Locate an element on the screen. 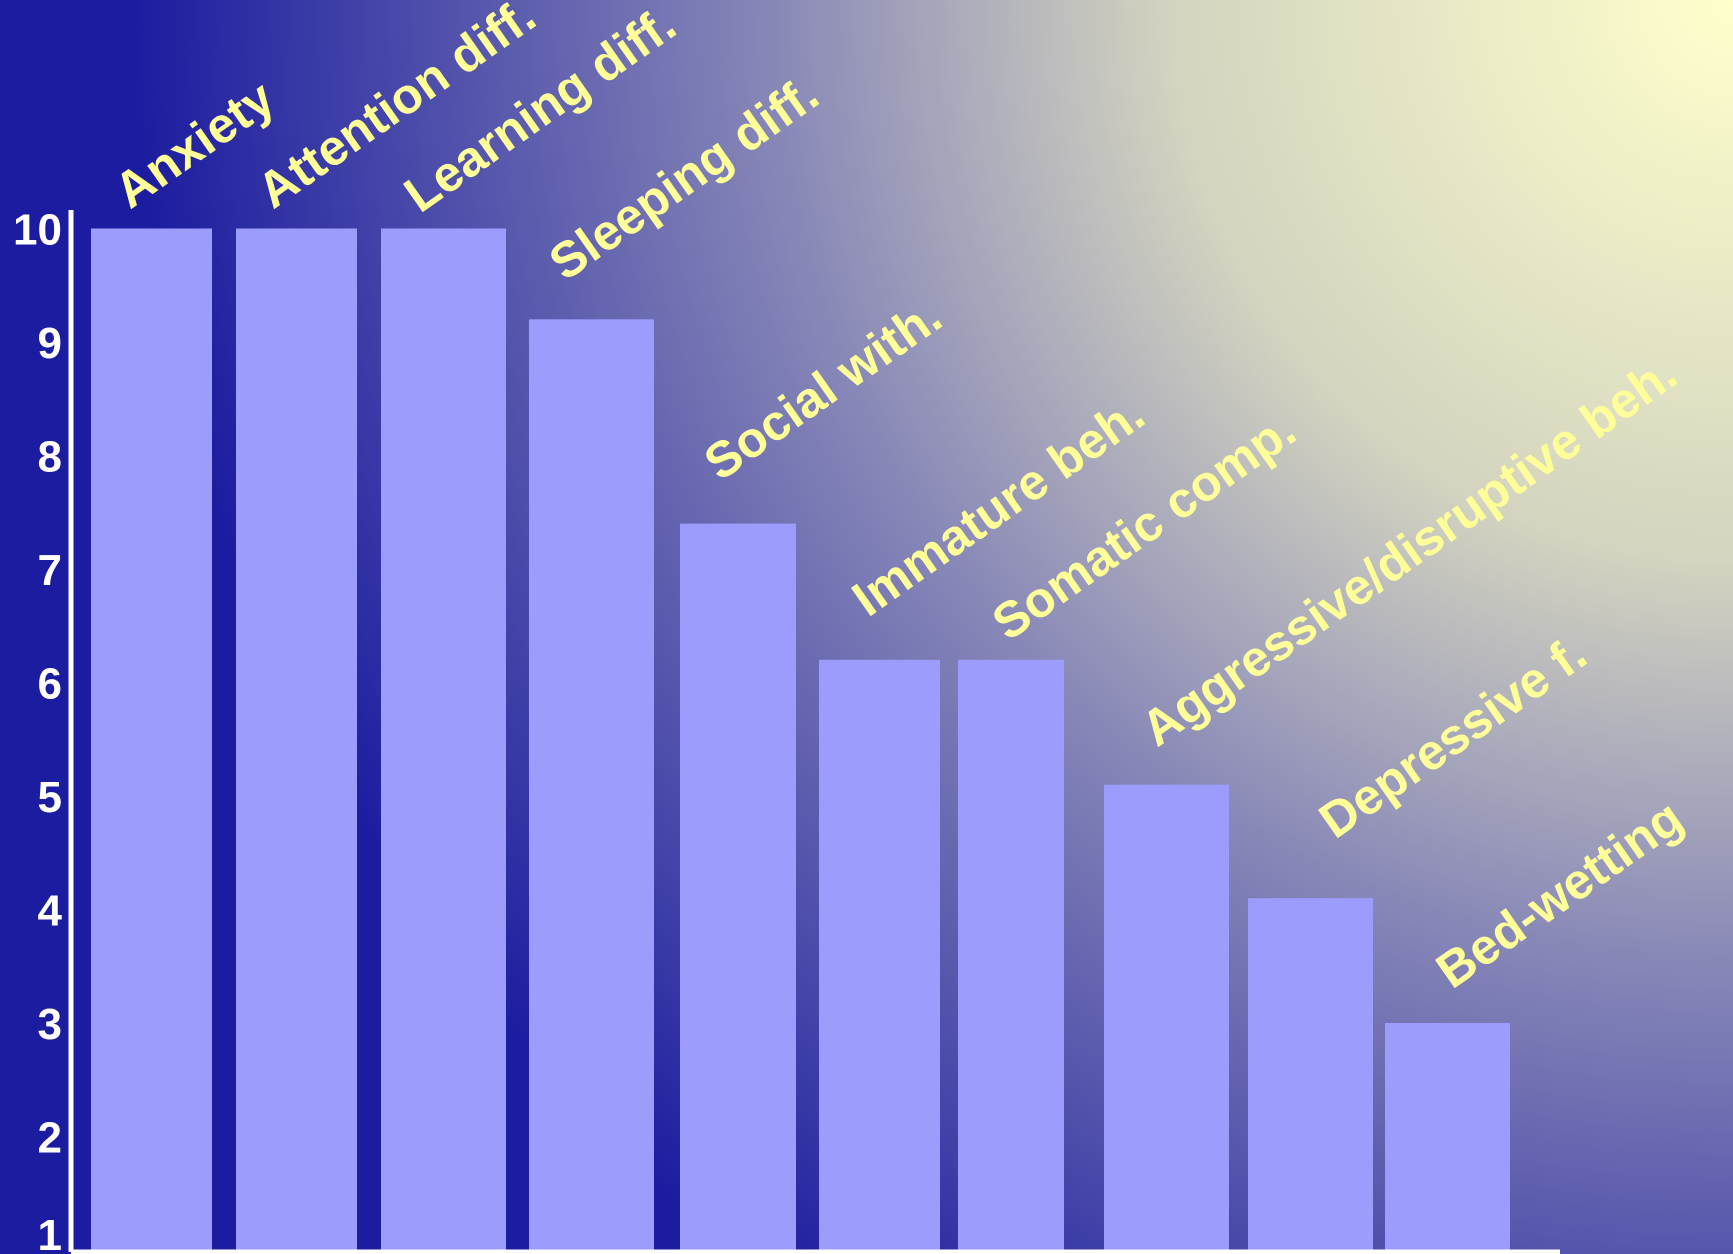 The width and height of the screenshot is (1733, 1254). bar-depressive-f is located at coordinates (1310, 1074).